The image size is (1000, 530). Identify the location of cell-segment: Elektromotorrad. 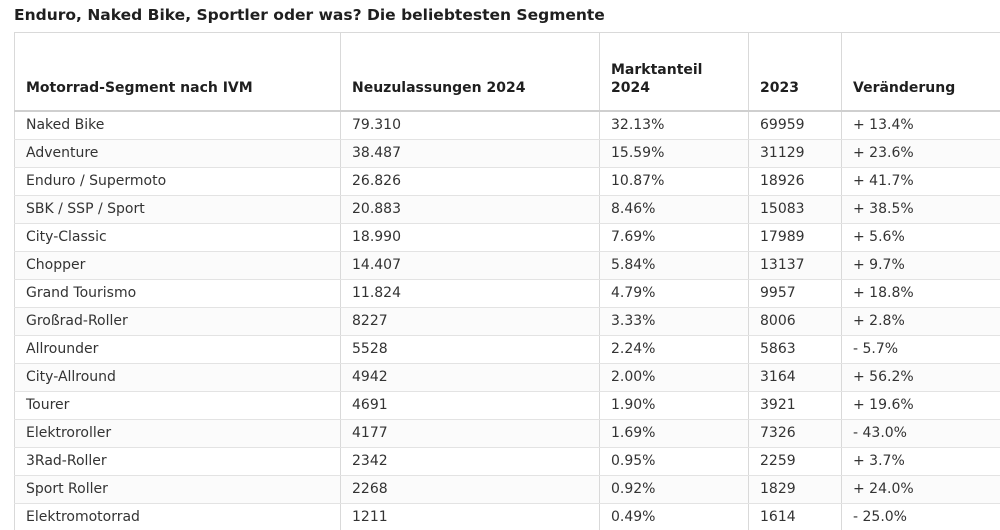
(177, 516).